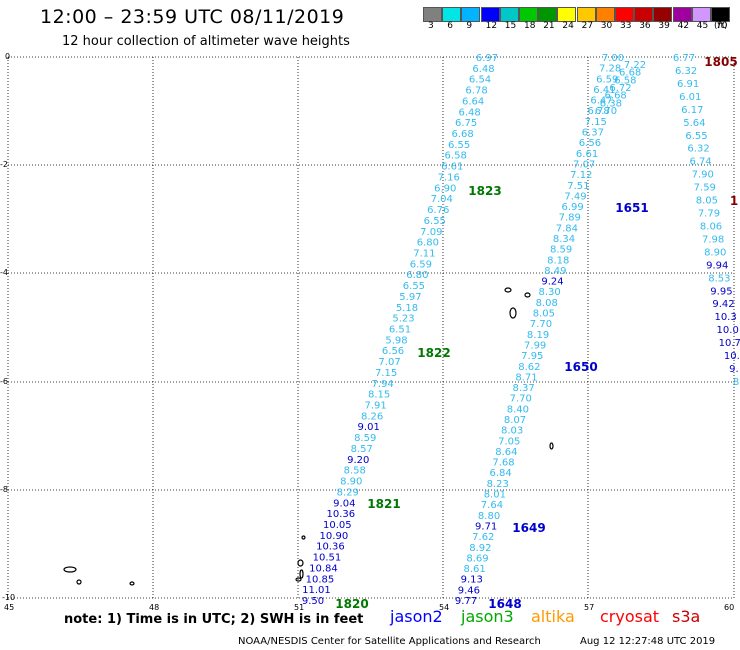  I want to click on wave-height-value: 7.70, so click(521, 399).